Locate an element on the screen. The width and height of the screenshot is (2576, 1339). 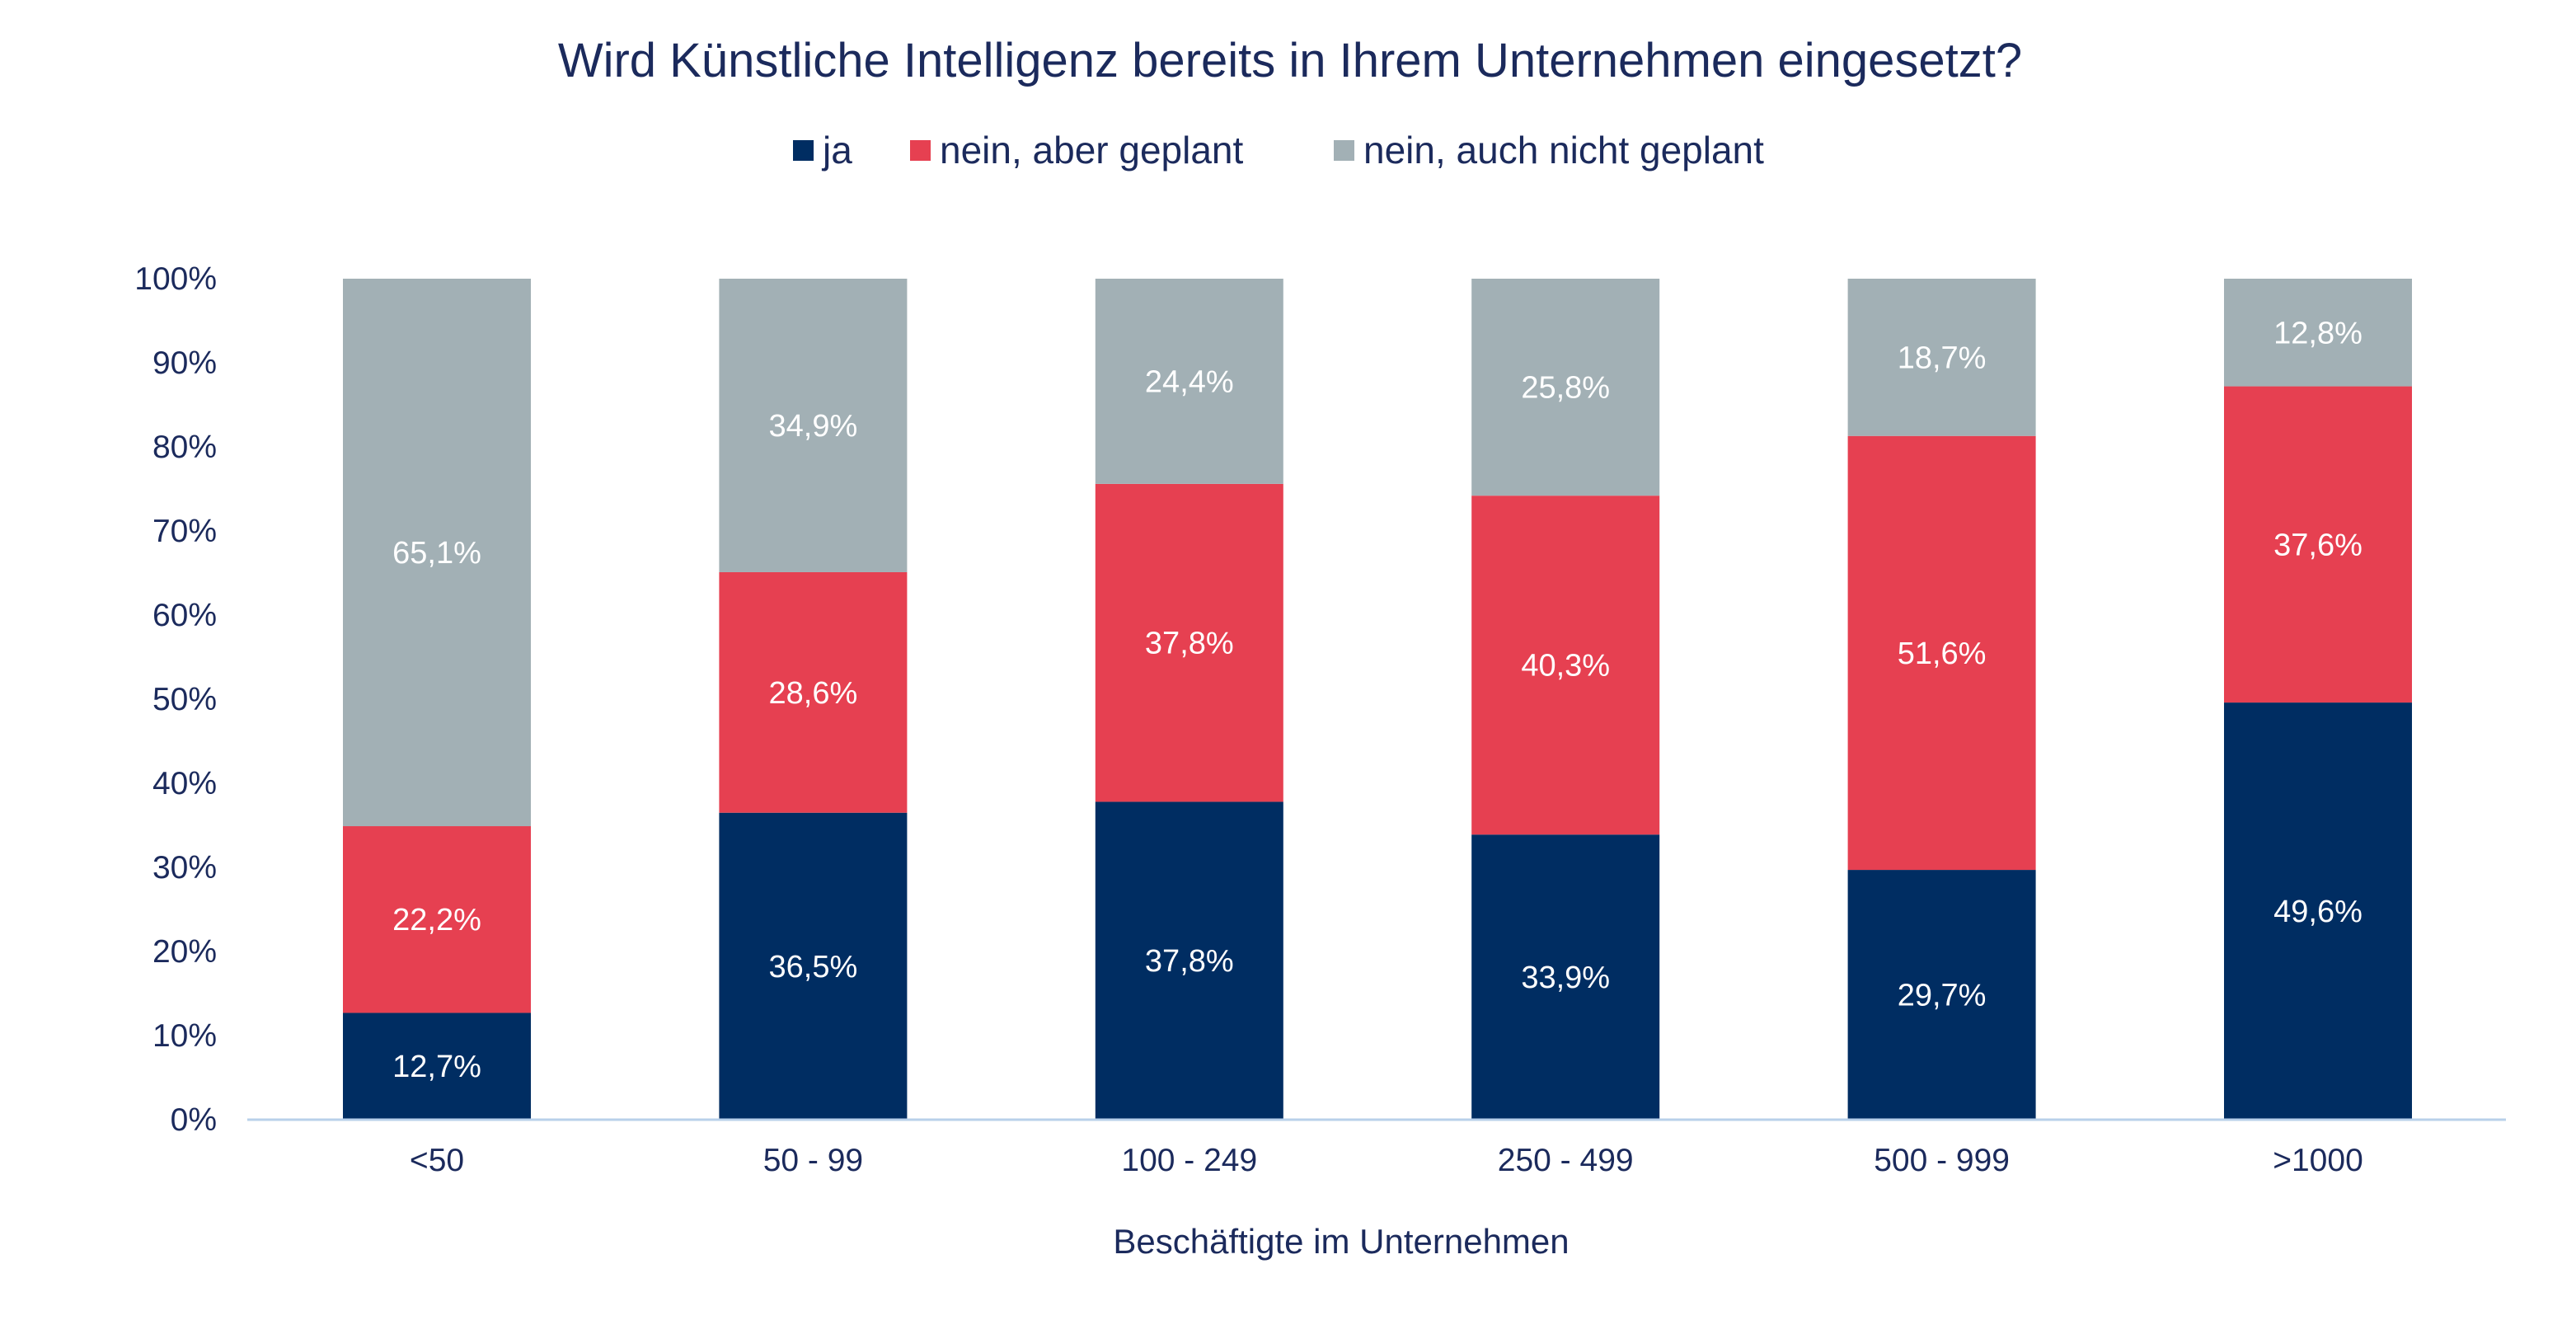
x-tick-label: >1000 is located at coordinates (2318, 1161).